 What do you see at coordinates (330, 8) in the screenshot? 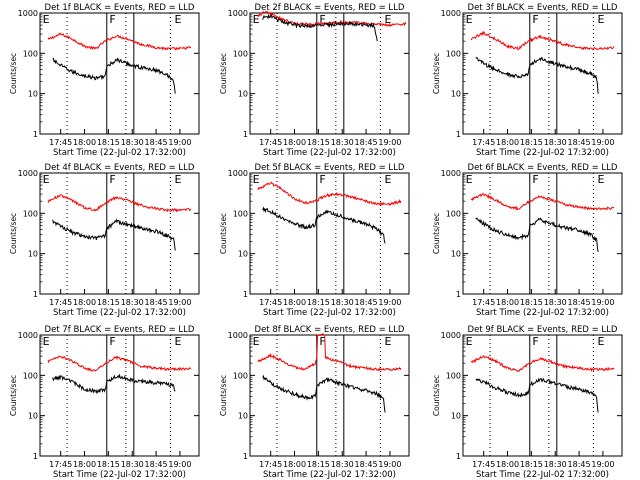
I see `chart-title: Det 2f BLACK = Events, RED = LLD` at bounding box center [330, 8].